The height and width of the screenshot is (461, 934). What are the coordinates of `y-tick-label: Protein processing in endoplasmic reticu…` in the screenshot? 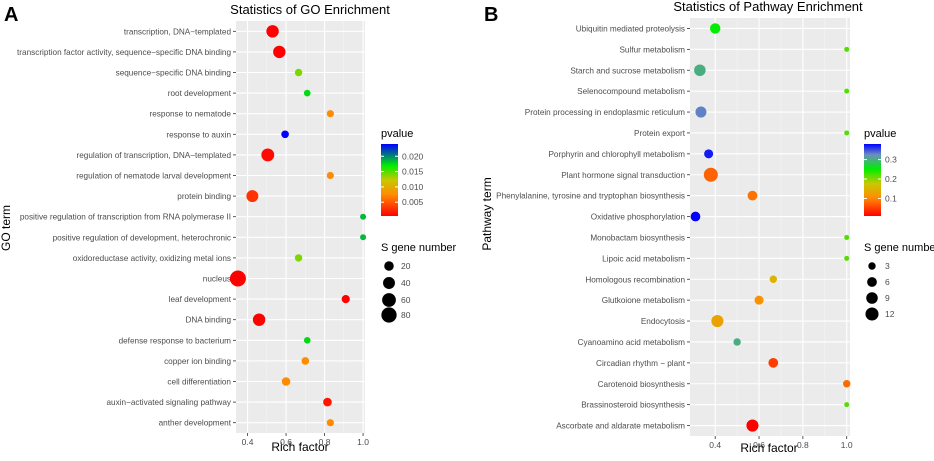 It's located at (605, 112).